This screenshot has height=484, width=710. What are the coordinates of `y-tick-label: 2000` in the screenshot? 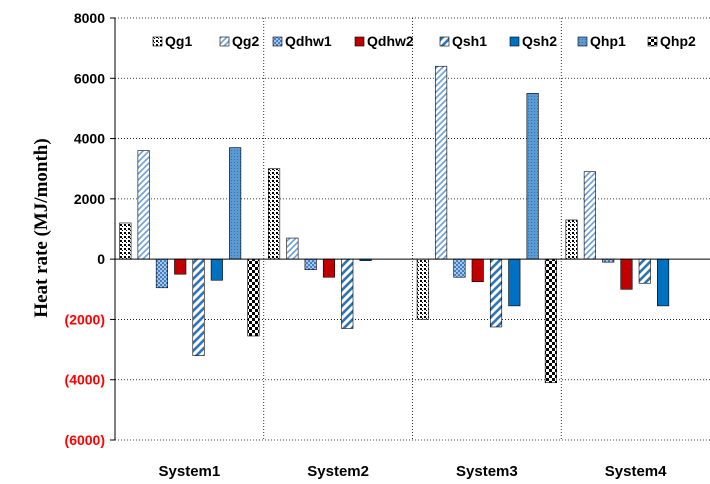 It's located at (89, 199).